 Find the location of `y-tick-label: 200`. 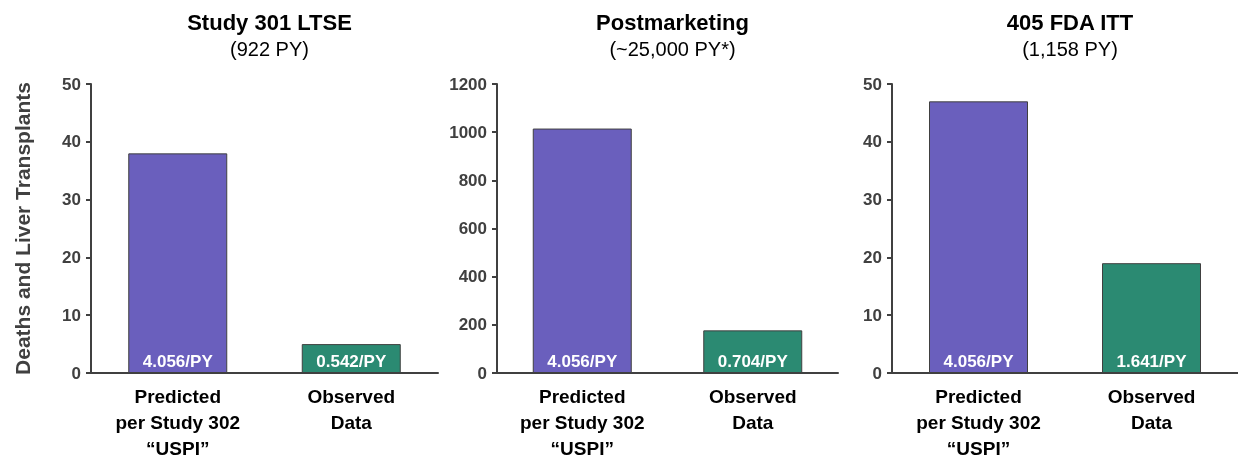

y-tick-label: 200 is located at coordinates (472, 325).